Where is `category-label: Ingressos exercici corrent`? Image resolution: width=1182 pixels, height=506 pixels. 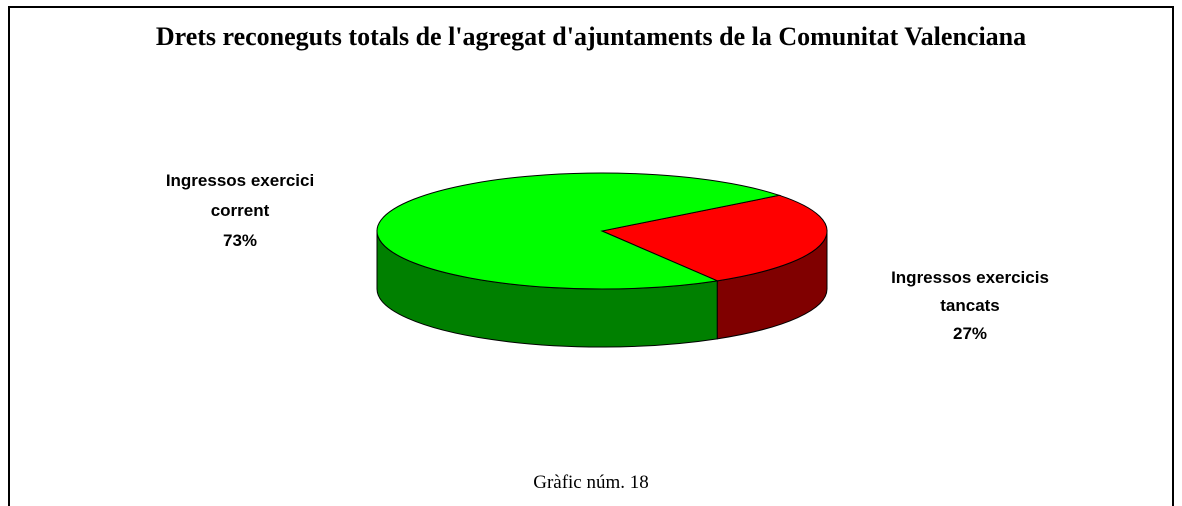 category-label: Ingressos exercici corrent is located at coordinates (240, 195).